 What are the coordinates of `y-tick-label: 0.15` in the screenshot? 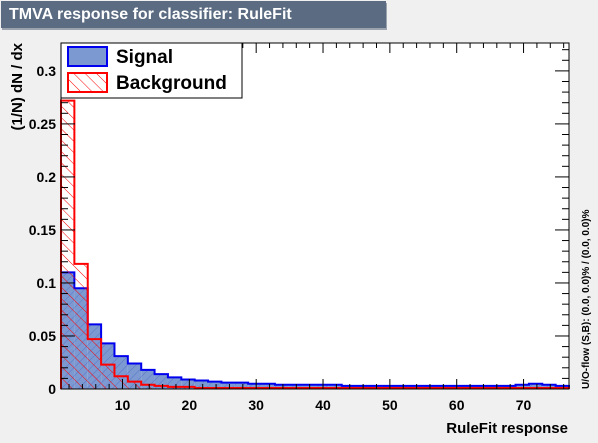 It's located at (42, 230).